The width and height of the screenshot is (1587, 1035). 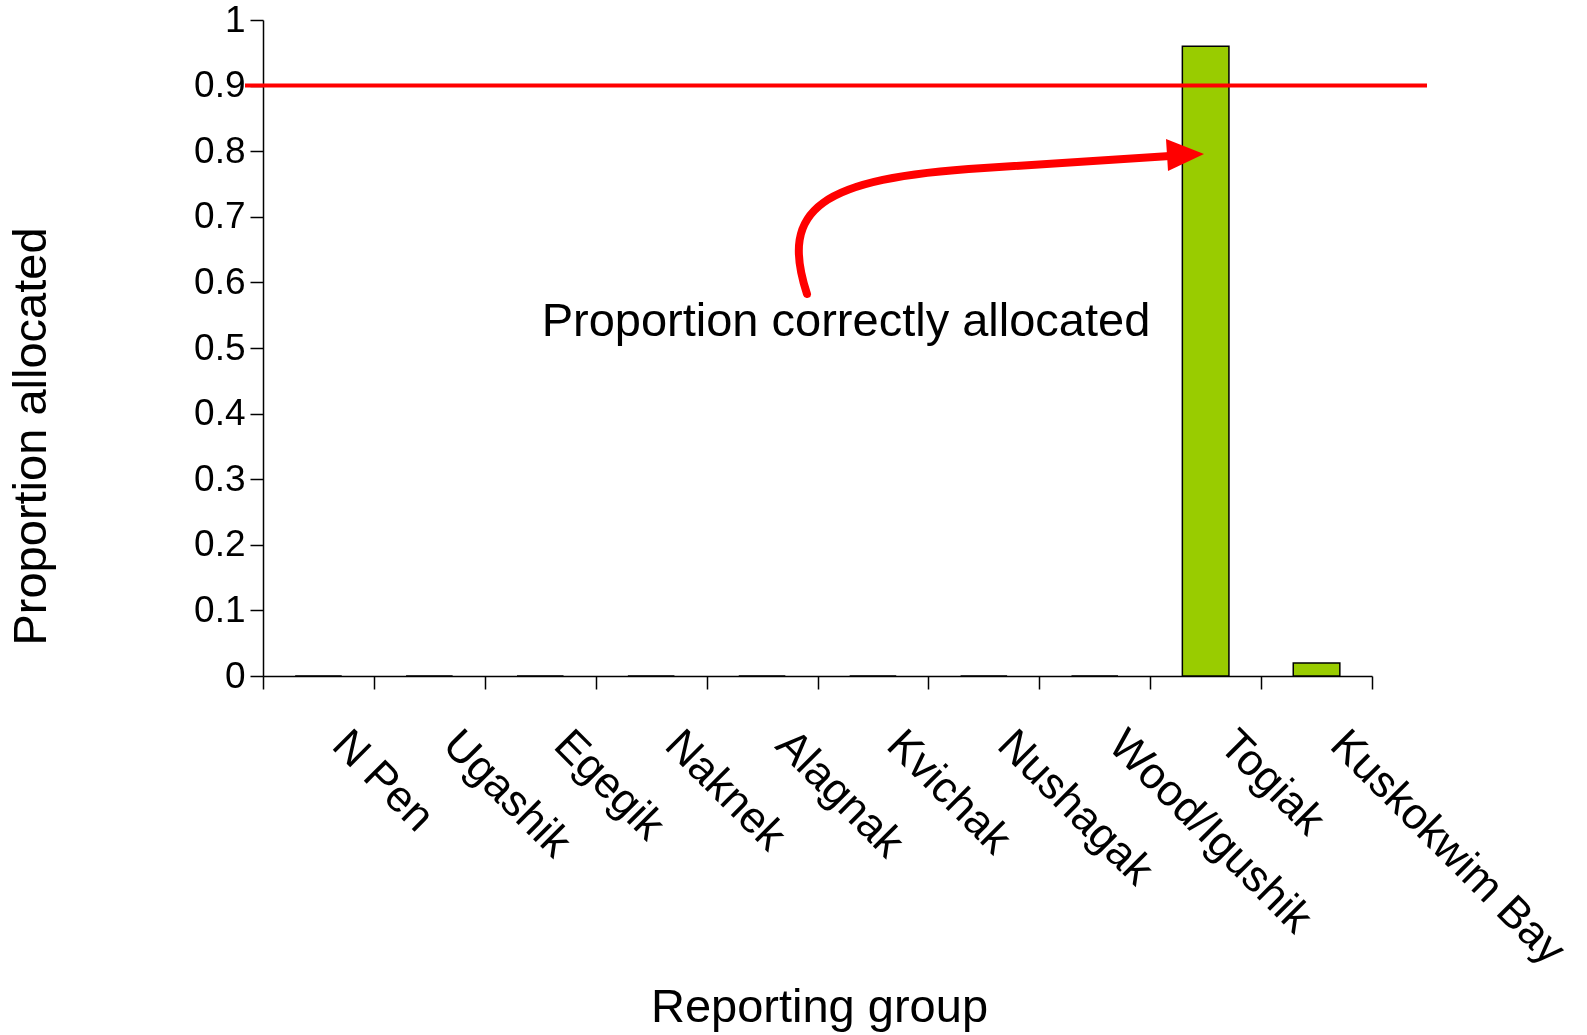 What do you see at coordinates (235, 675) in the screenshot?
I see `y-tick-label: 0` at bounding box center [235, 675].